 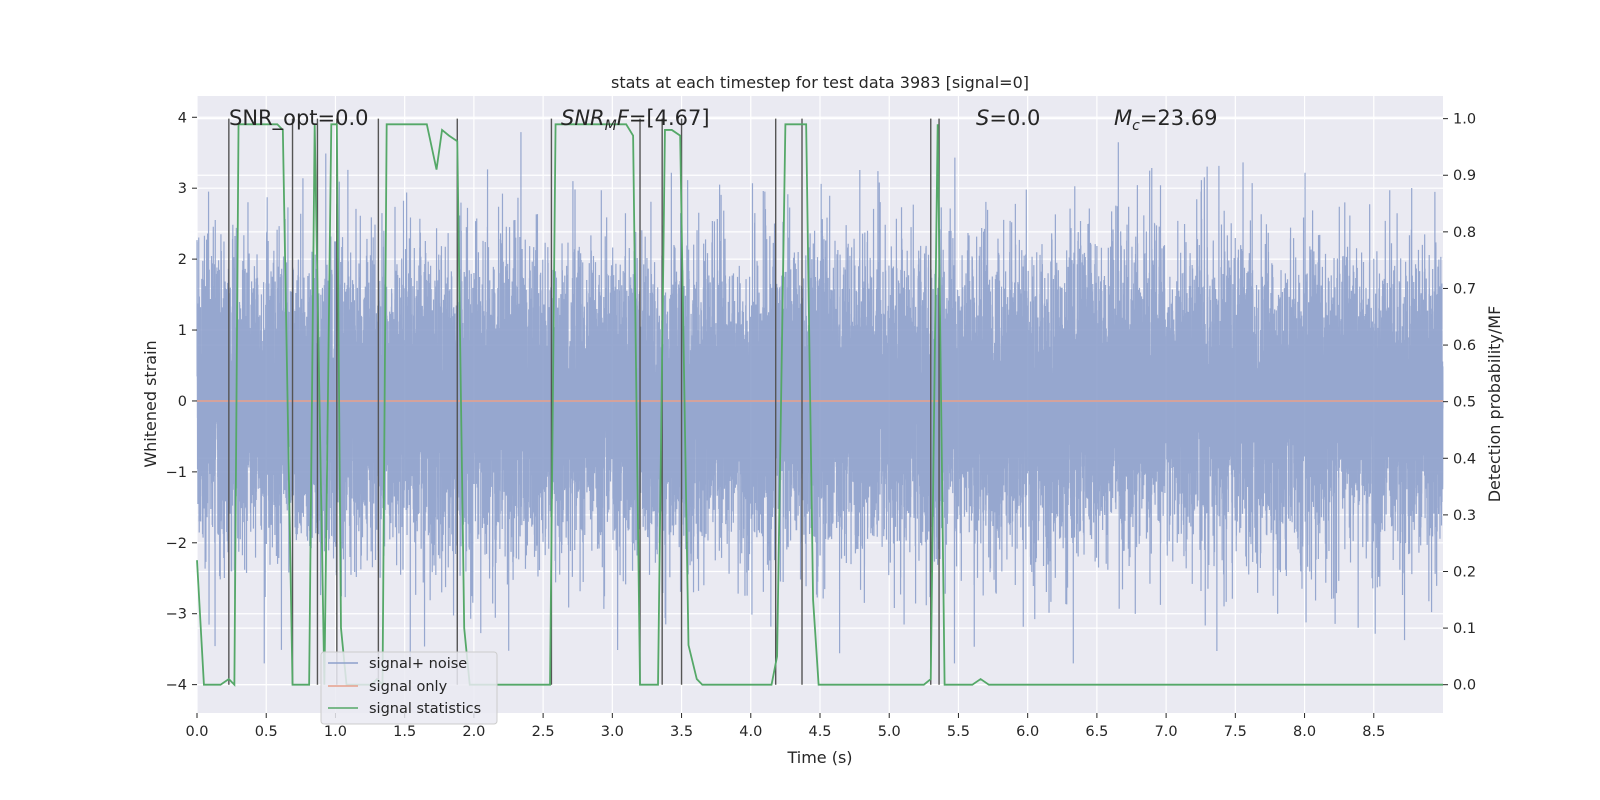 I want to click on y-tick-label-right: 0.2, so click(x=1464, y=572).